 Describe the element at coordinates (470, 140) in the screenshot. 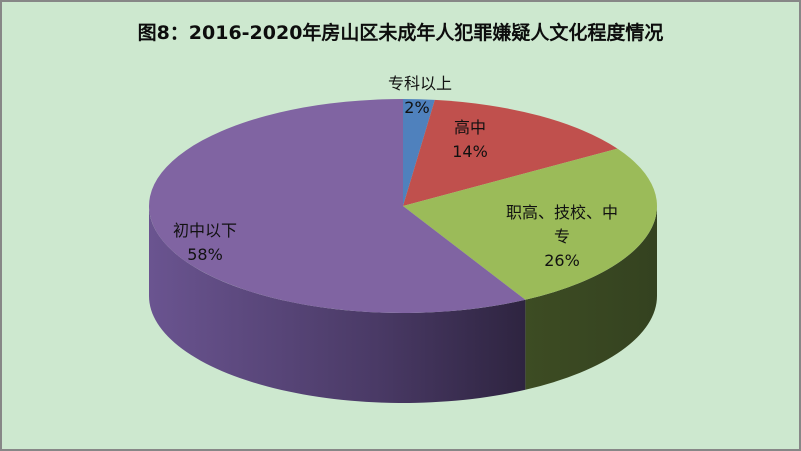

I see `label-gaozhong: 高中 14%` at that location.